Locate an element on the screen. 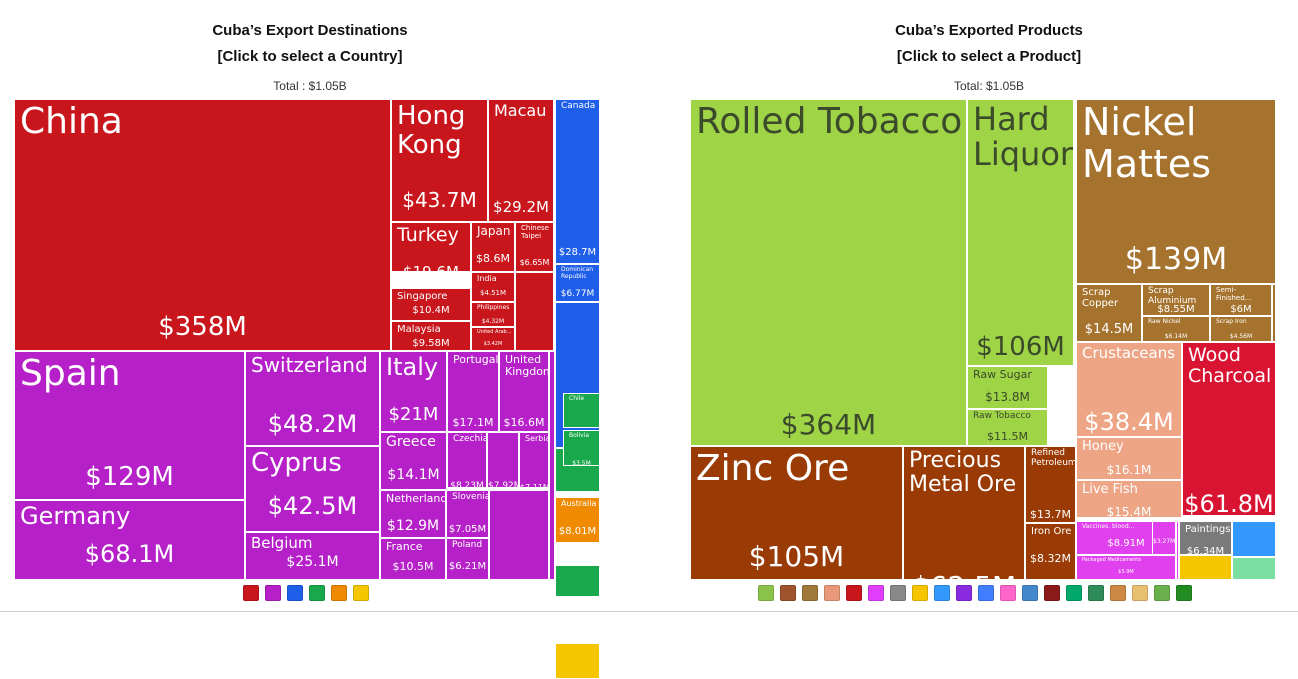  tile-canada: Canada $28.7M is located at coordinates (577, 181).